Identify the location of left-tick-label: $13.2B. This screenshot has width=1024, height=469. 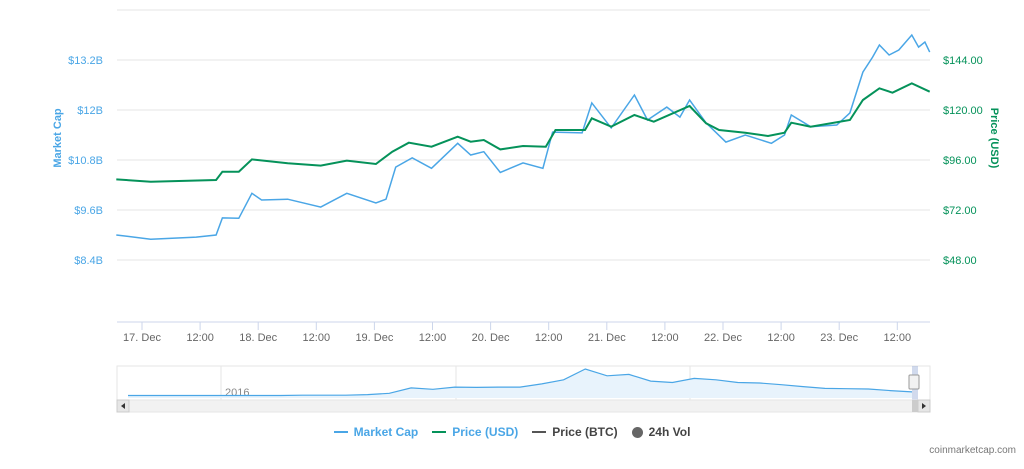
(85, 61).